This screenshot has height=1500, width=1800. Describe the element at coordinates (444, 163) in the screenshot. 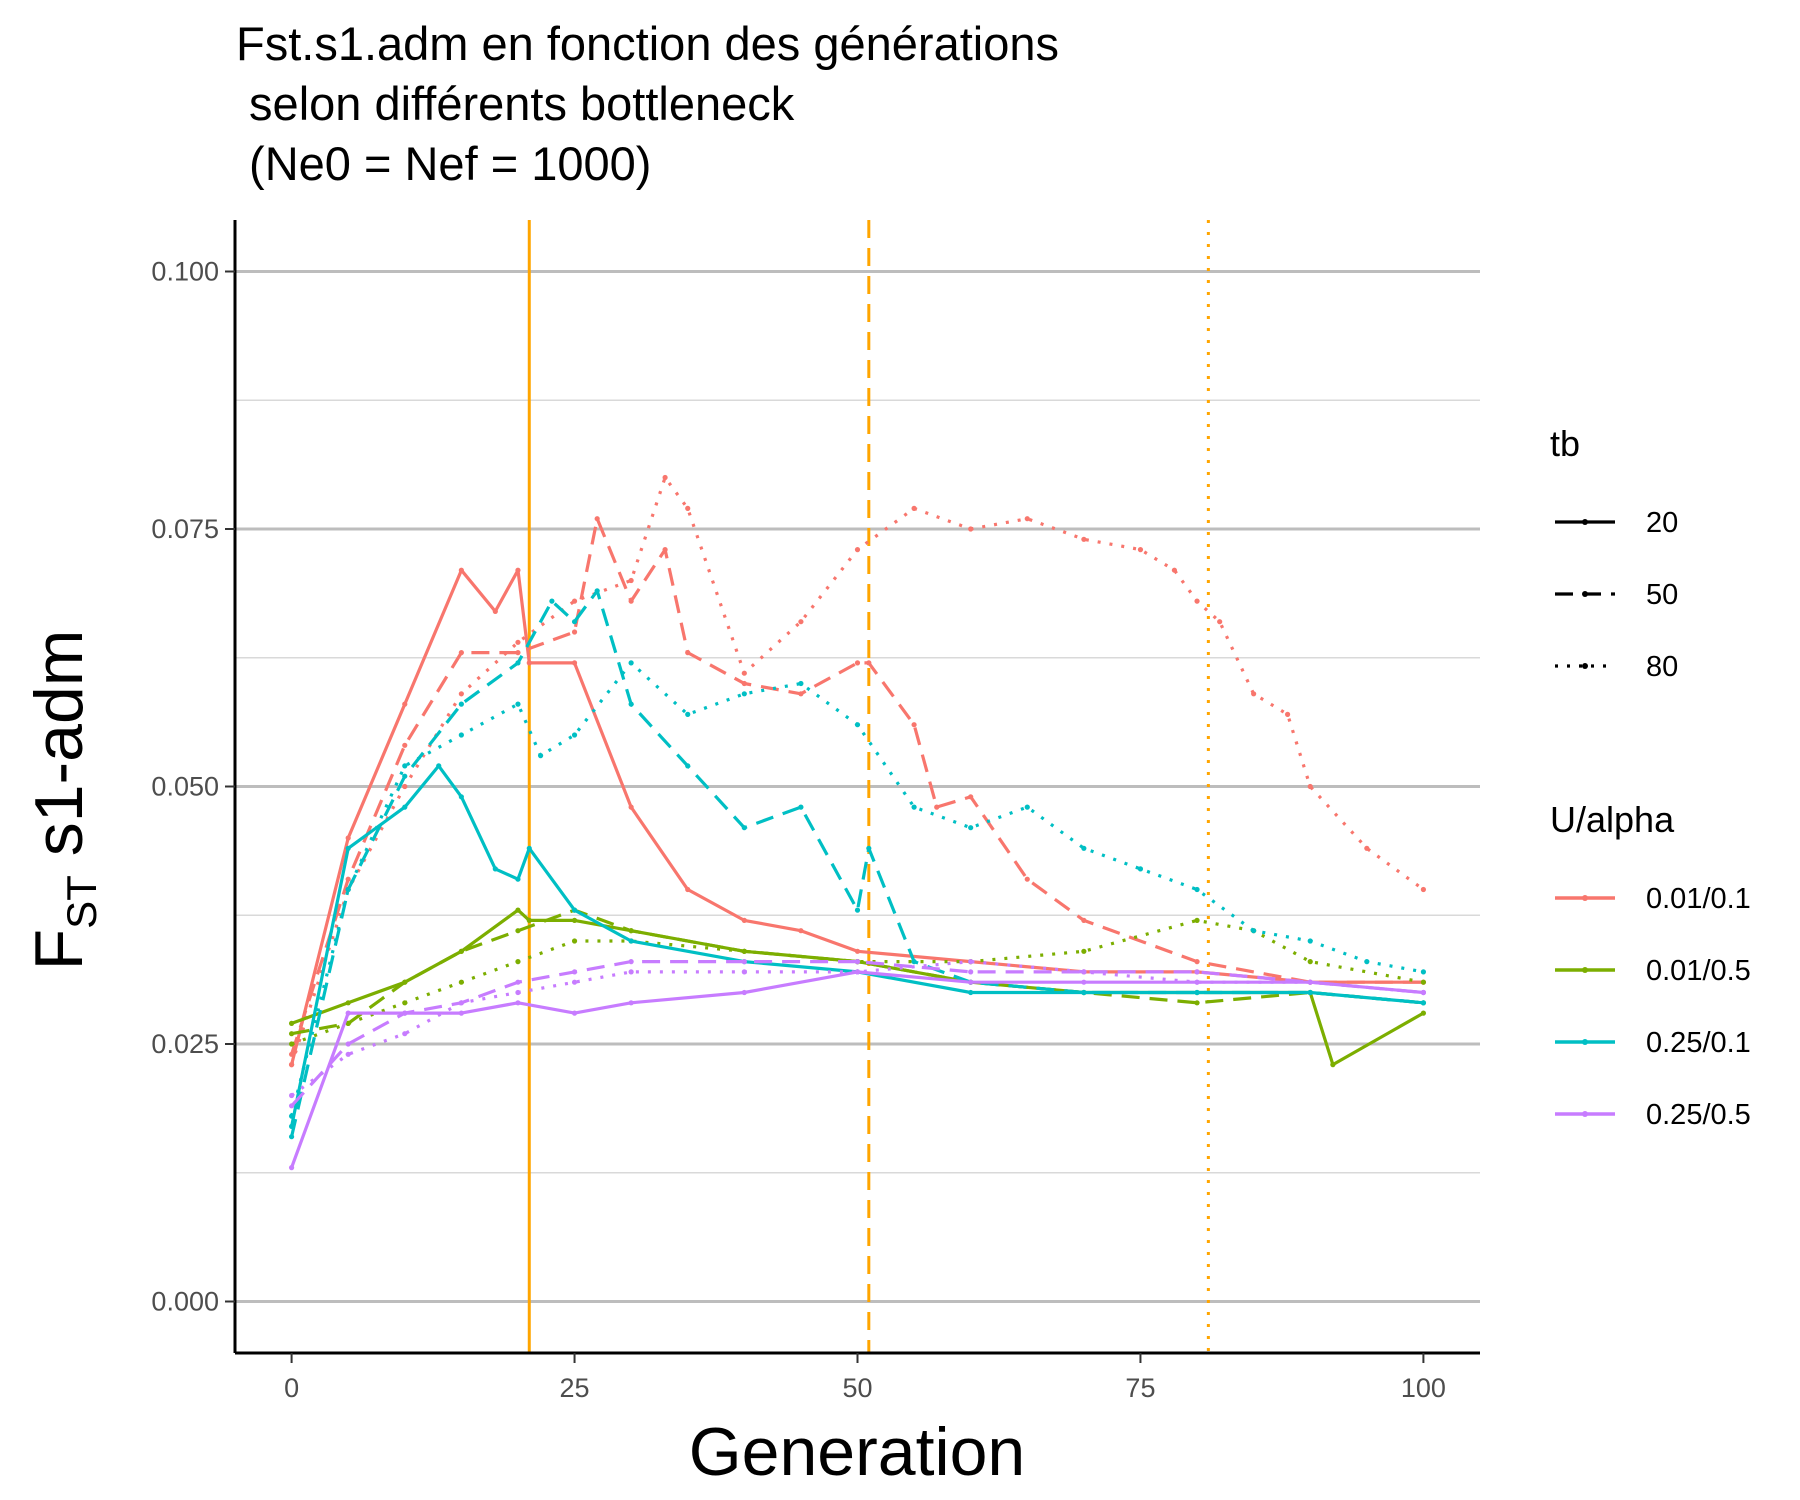

I see `chart-title-line-3: (Ne0 = Nef = 1000)` at that location.